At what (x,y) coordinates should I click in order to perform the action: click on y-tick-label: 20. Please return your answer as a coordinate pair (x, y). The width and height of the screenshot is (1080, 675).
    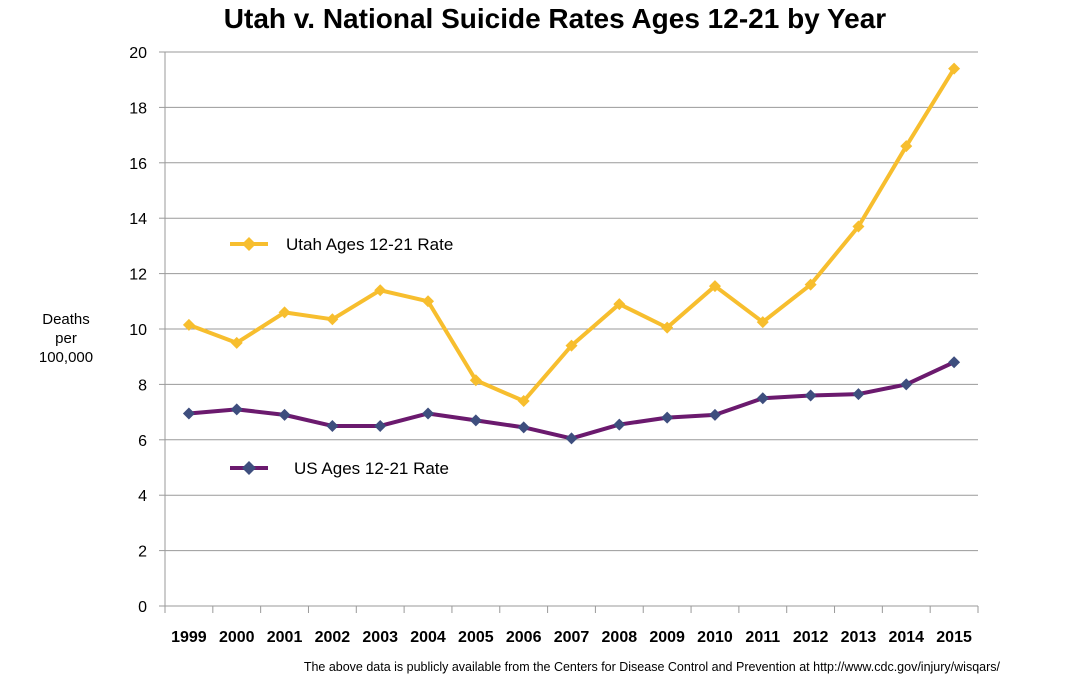
    Looking at the image, I should click on (138, 53).